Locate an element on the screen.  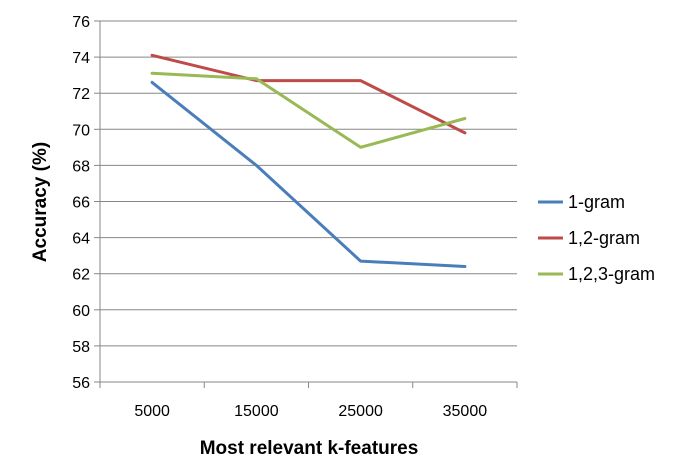
y-tick-label: 58 is located at coordinates (81, 347).